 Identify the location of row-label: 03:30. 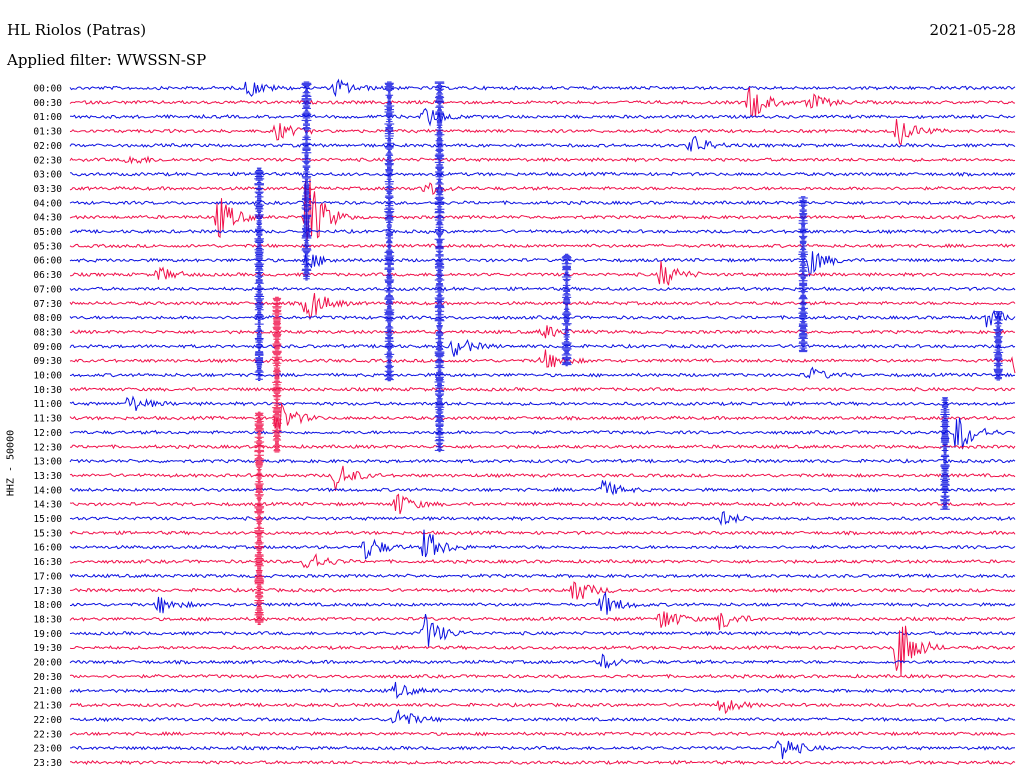
(47, 189).